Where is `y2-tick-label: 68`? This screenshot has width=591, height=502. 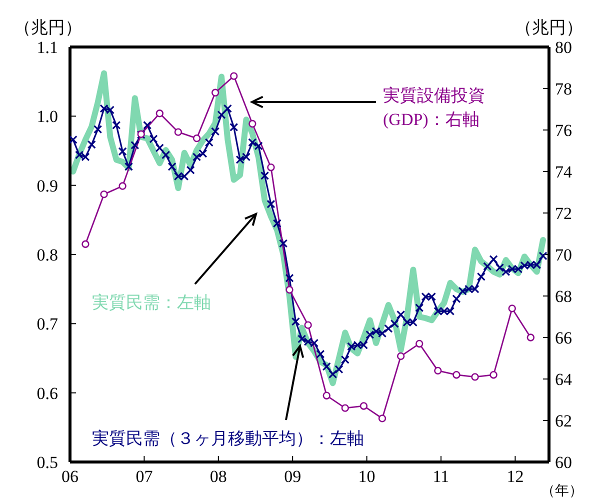
y2-tick-label: 68 is located at coordinates (563, 296).